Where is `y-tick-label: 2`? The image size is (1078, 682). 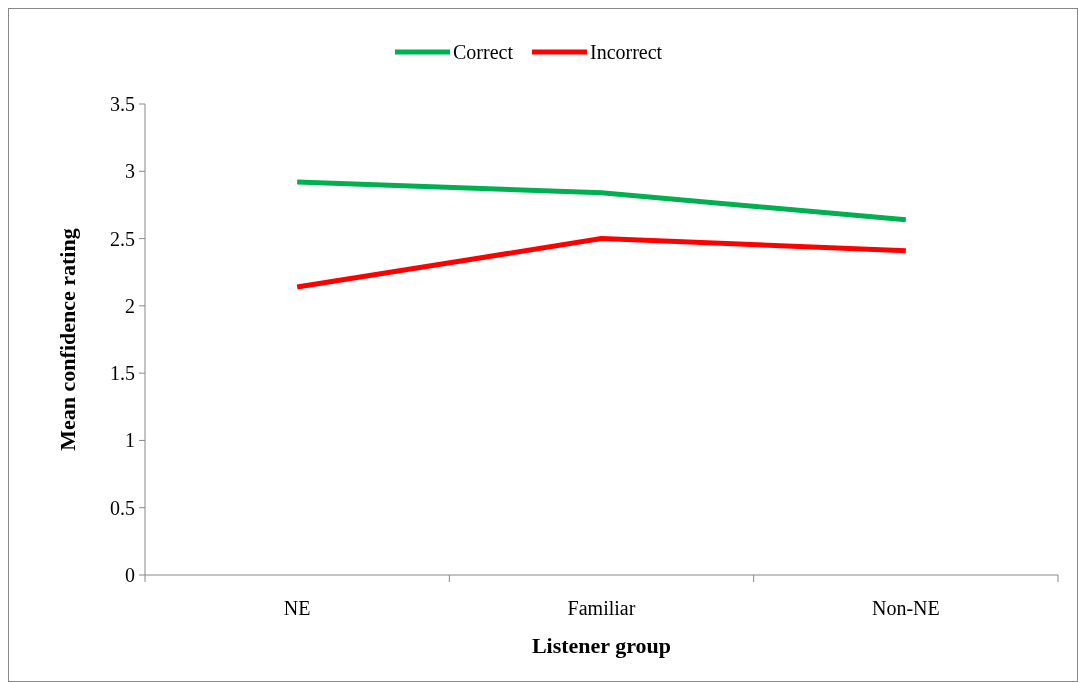
y-tick-label: 2 is located at coordinates (130, 305).